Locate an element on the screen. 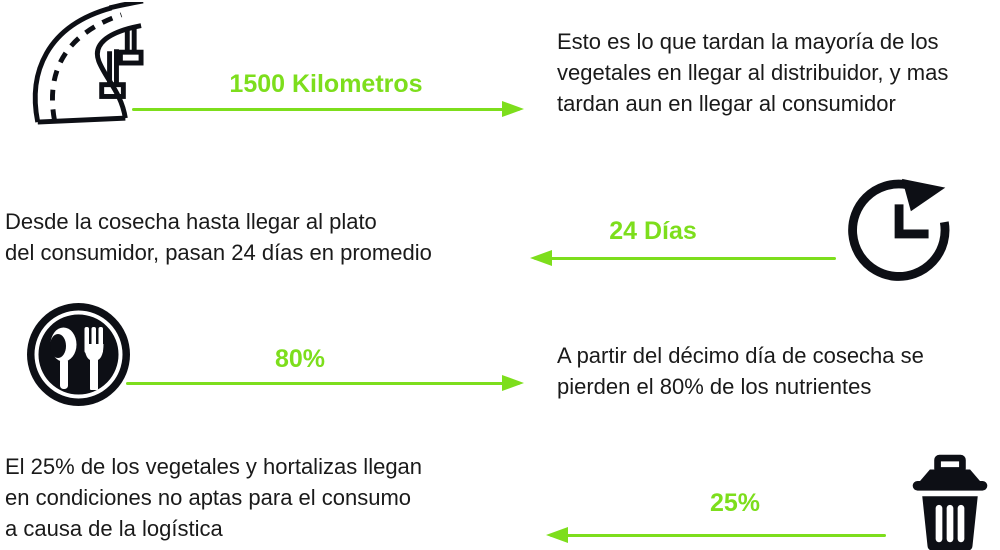 The height and width of the screenshot is (550, 1000). days-arrow-left is located at coordinates (684, 258).